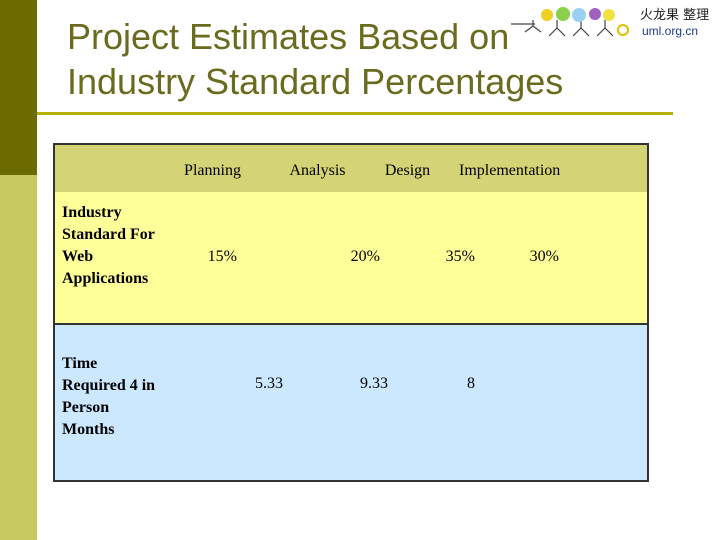 The image size is (720, 540). What do you see at coordinates (107, 168) in the screenshot?
I see `header-cell-empty` at bounding box center [107, 168].